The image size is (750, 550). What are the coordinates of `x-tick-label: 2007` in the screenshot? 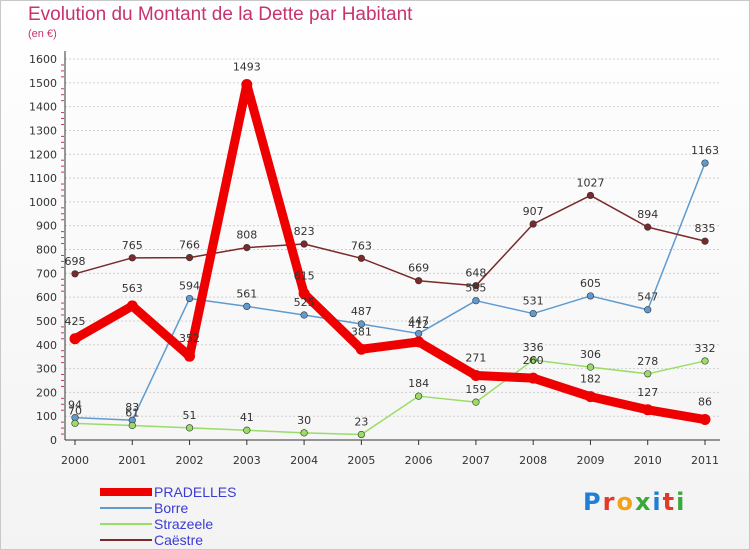 It's located at (476, 460).